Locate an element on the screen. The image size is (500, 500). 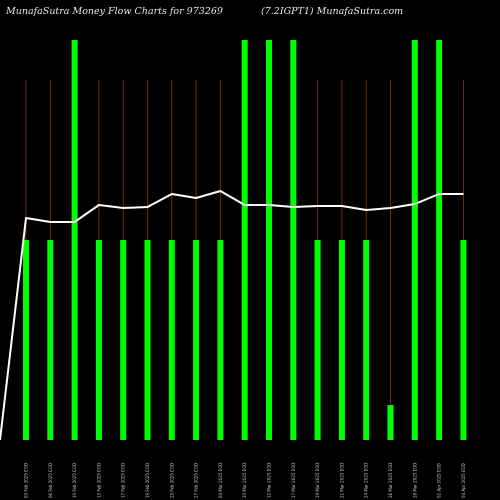
x-tick-label-16: 26 Mar 2025 EOD is located at coordinates (390, 480).